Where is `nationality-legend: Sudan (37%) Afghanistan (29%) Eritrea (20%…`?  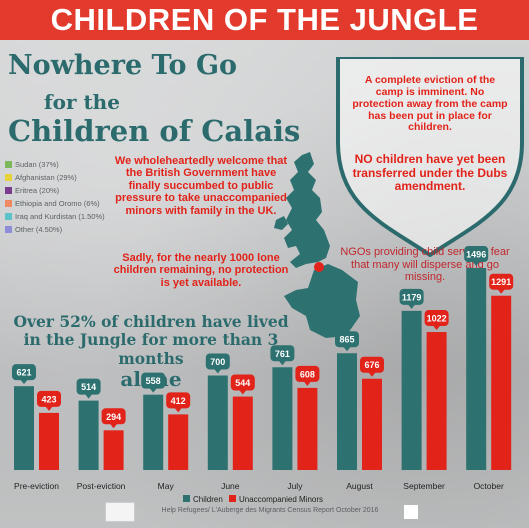
nationality-legend: Sudan (37%) Afghanistan (29%) Eritrea (20%… is located at coordinates (55, 197).